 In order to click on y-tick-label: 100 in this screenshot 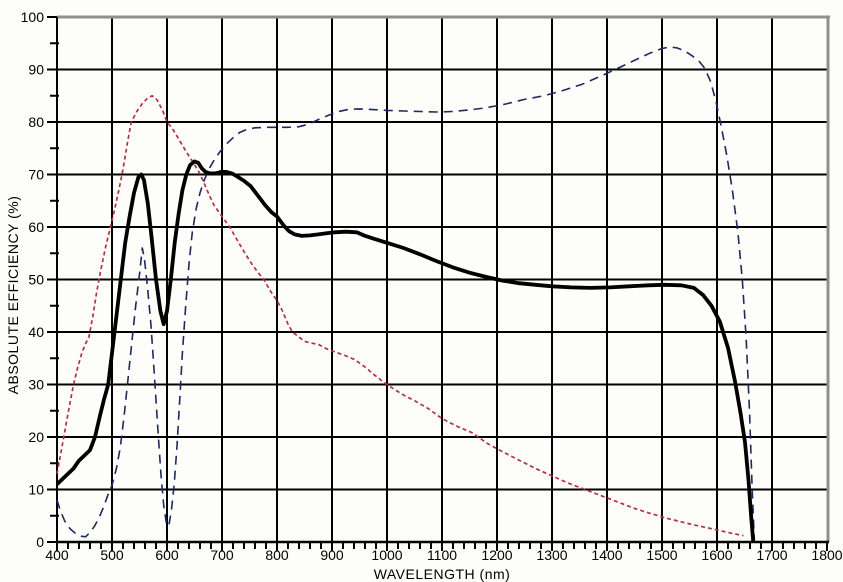, I will do `click(33, 17)`.